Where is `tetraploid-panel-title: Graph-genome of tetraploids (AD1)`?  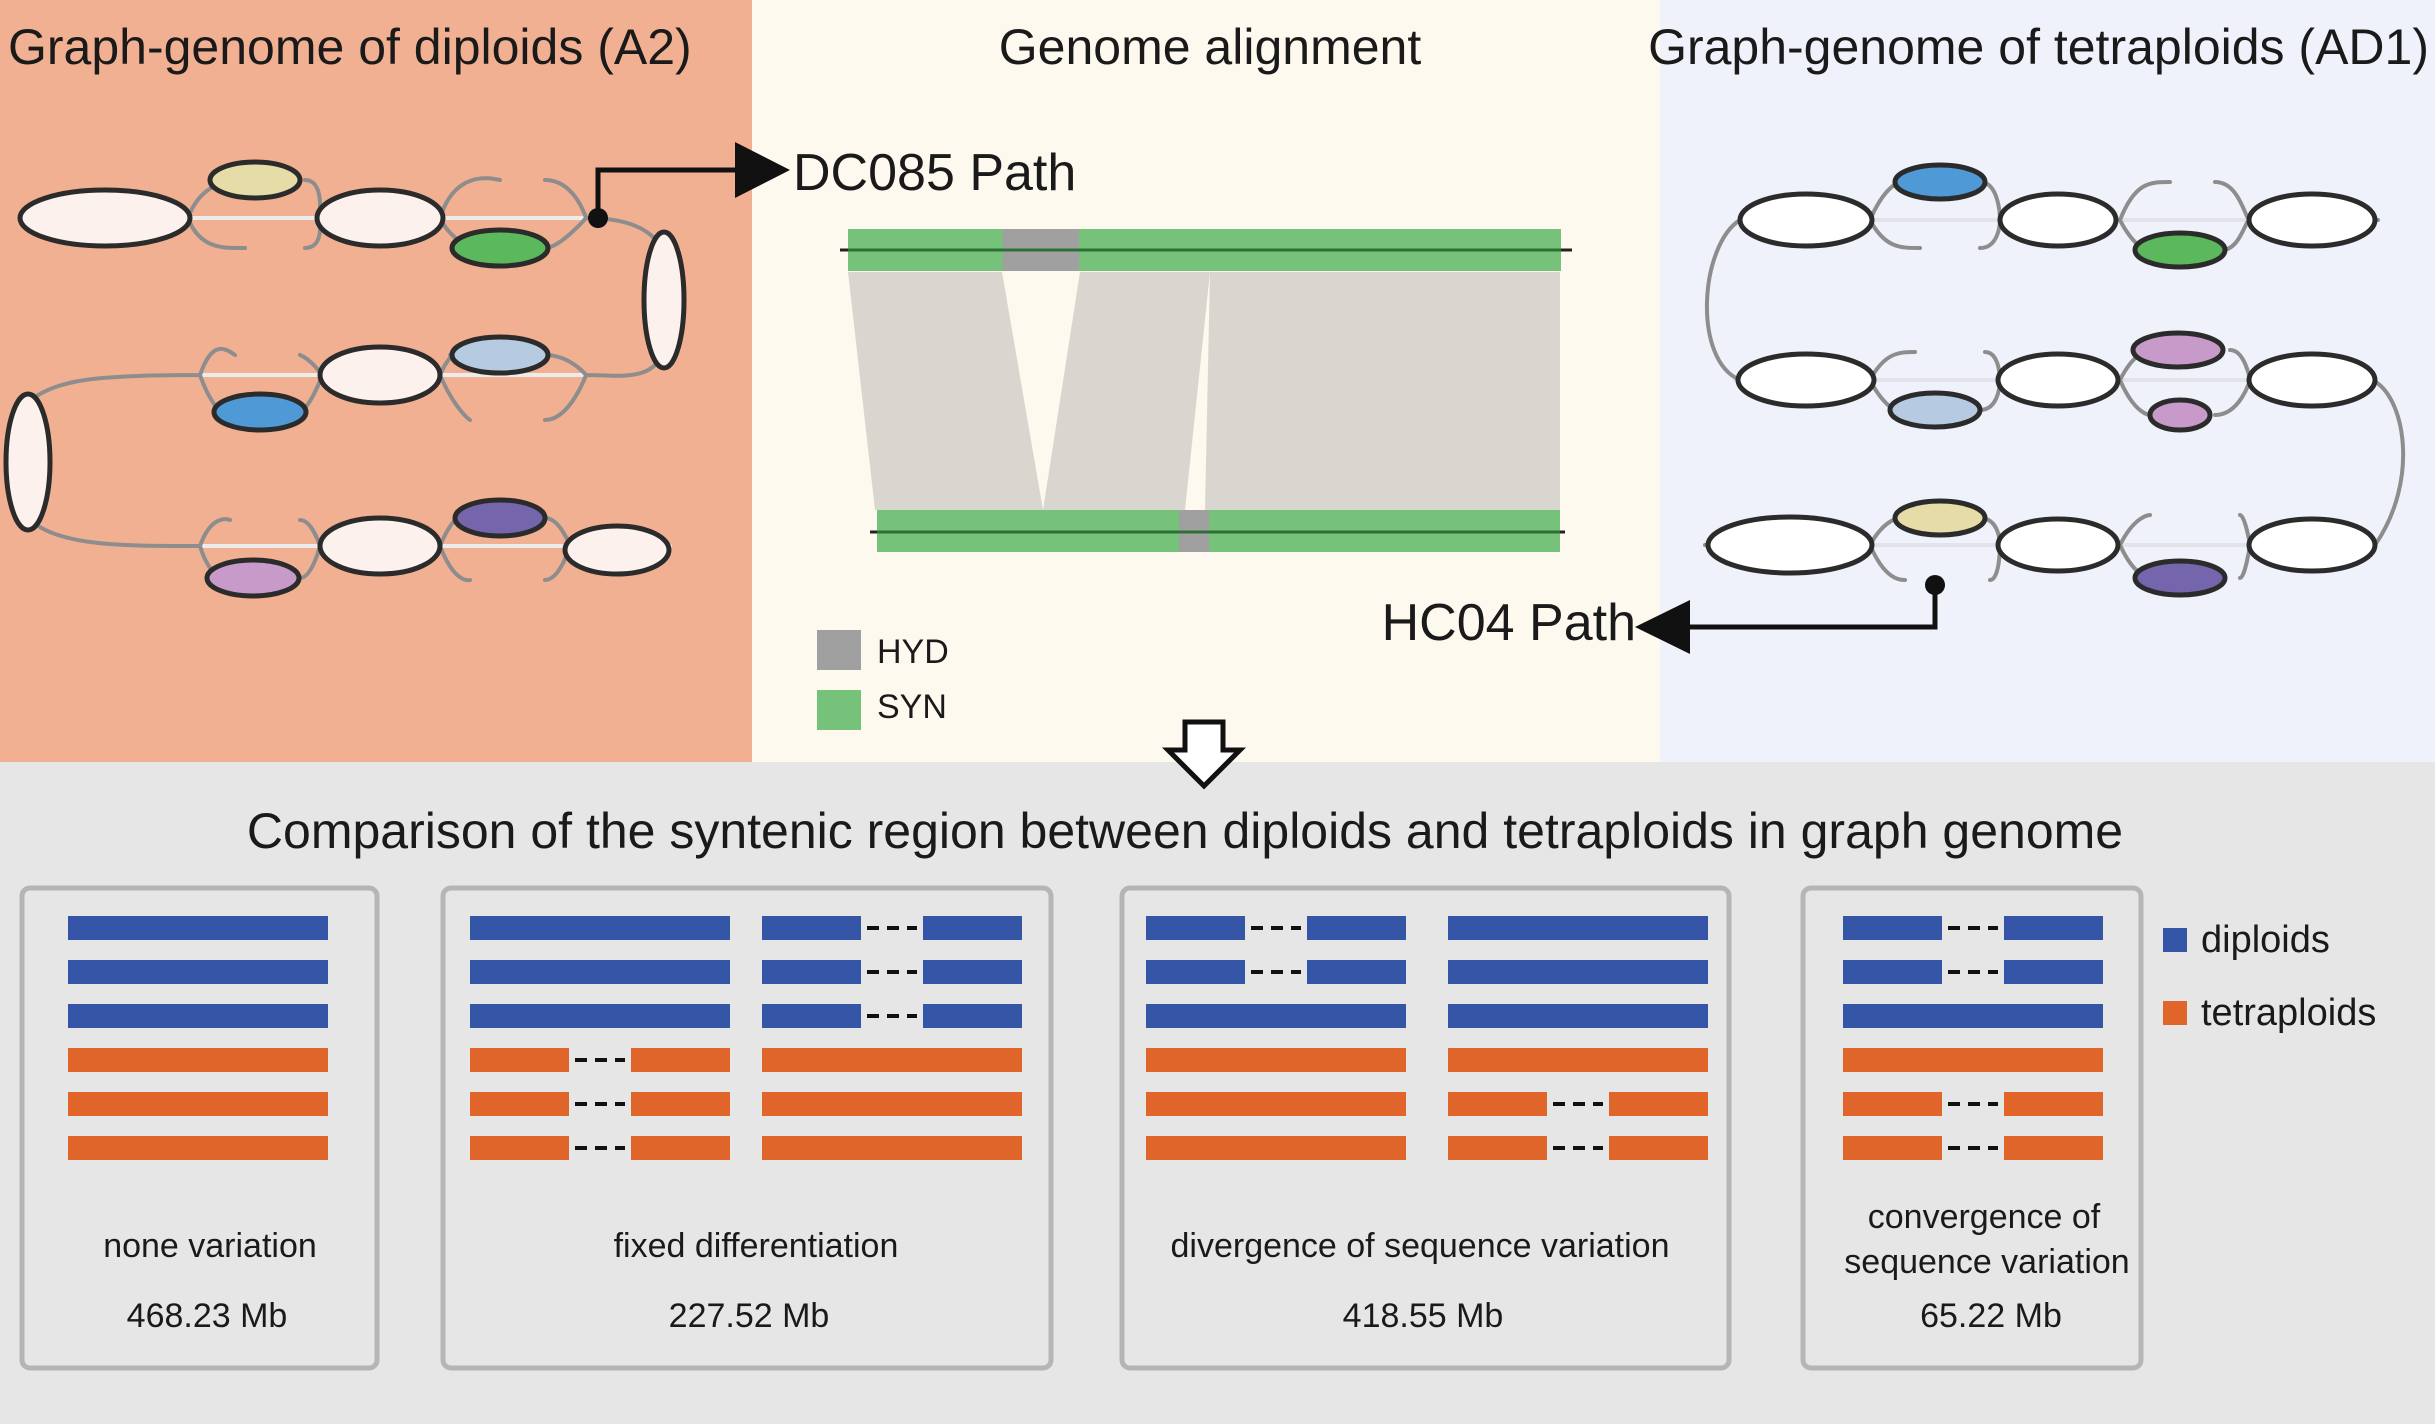
tetraploid-panel-title: Graph-genome of tetraploids (AD1) is located at coordinates (2038, 47).